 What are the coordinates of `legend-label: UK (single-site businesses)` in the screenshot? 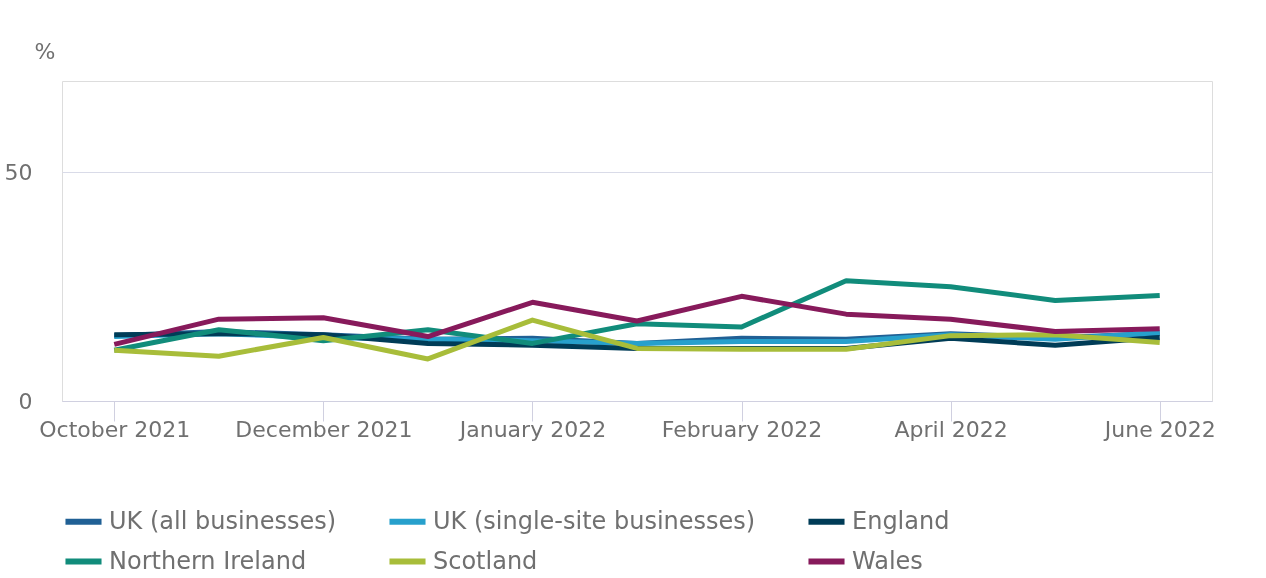 It's located at (594, 520).